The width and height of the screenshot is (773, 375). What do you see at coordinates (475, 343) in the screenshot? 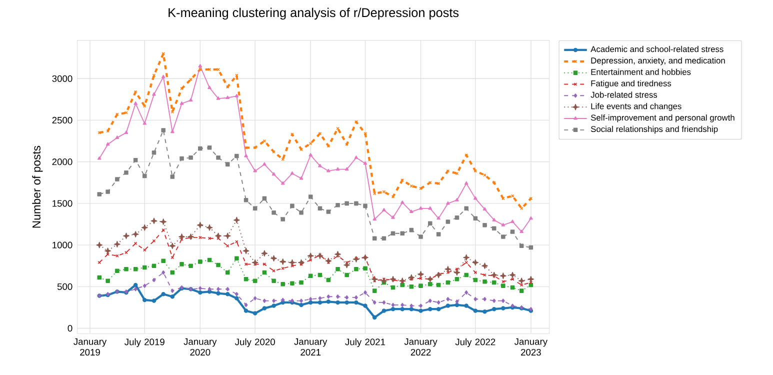
I see `x-tick-label: July 2022` at bounding box center [475, 343].